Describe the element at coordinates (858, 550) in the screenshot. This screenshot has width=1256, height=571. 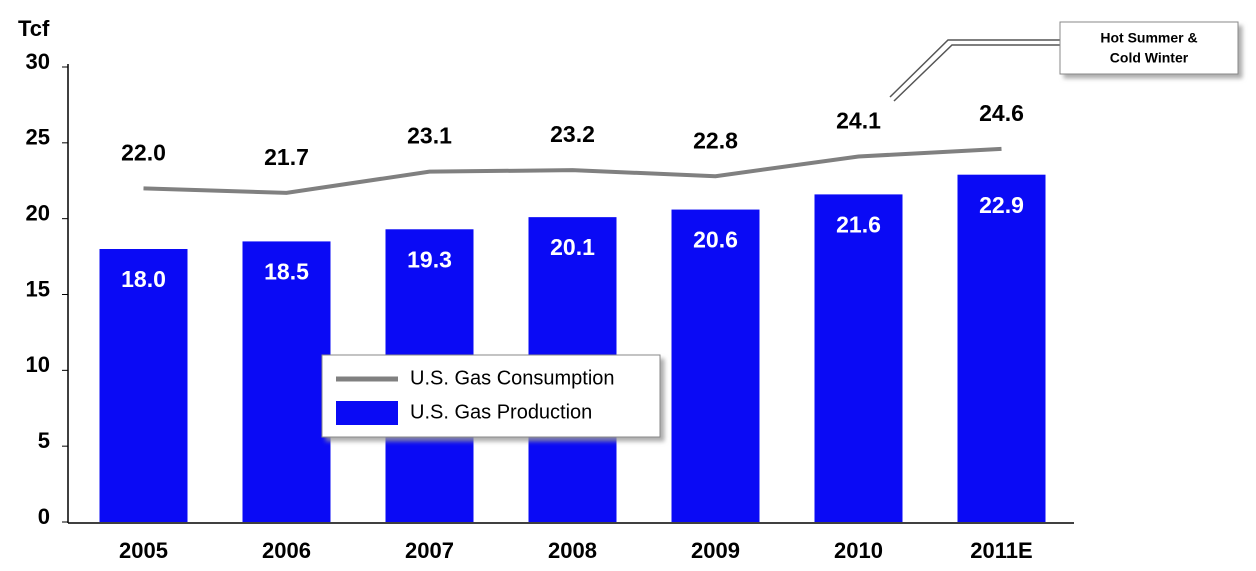
I see `x-tick-label: 2010` at that location.